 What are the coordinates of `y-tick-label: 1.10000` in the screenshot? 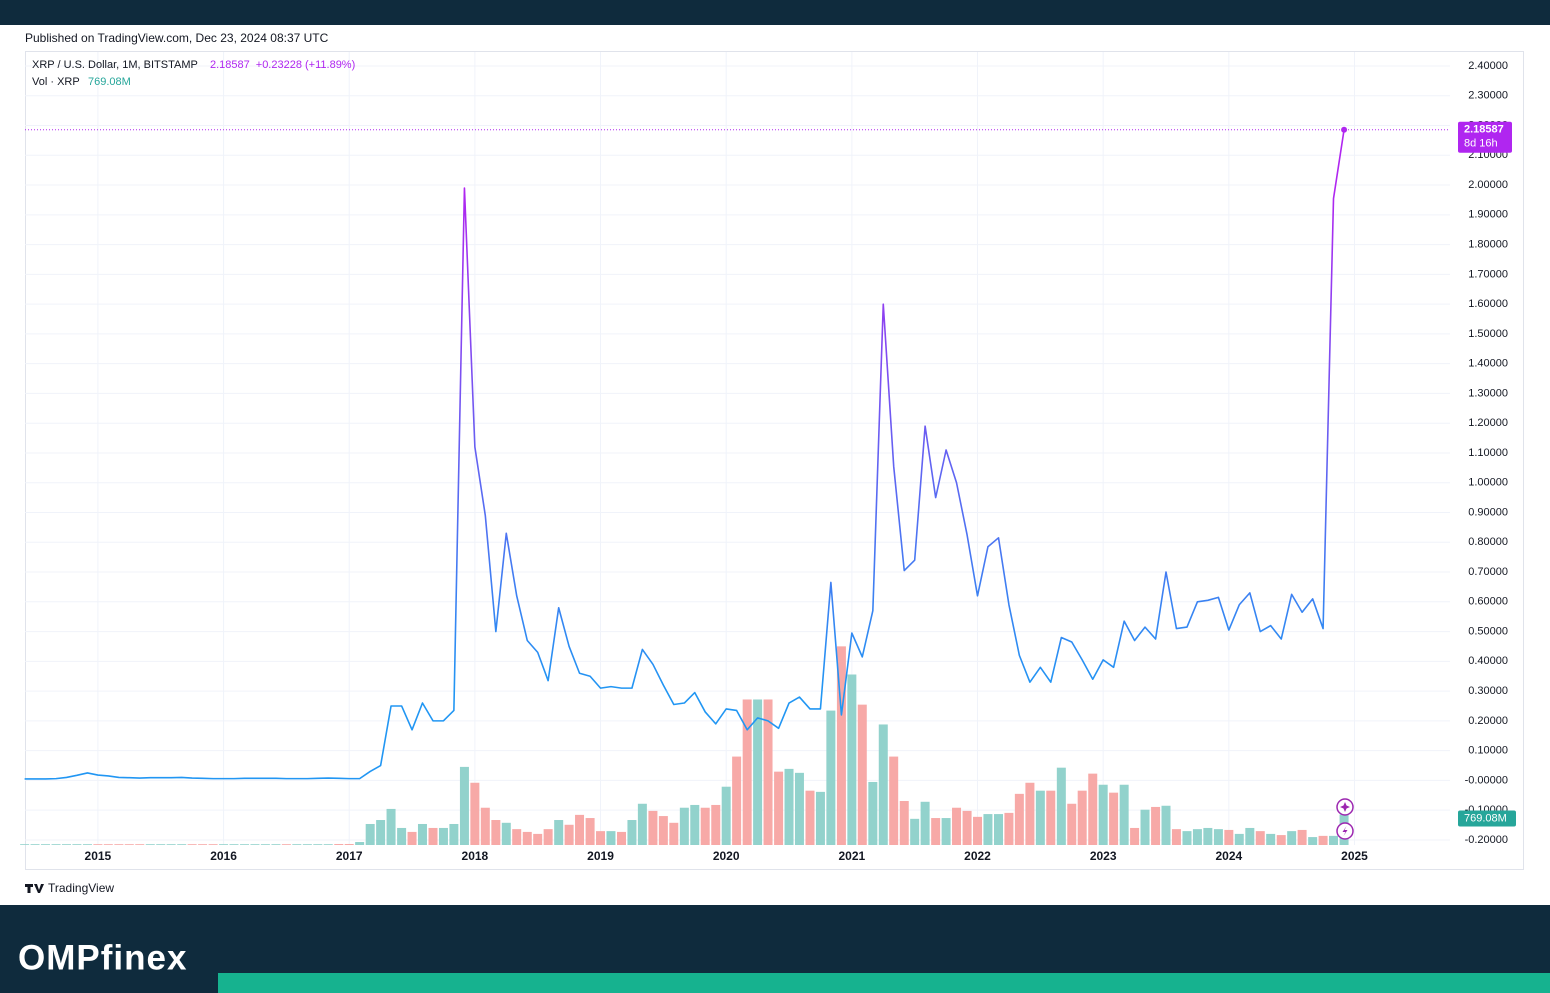 It's located at (1488, 453).